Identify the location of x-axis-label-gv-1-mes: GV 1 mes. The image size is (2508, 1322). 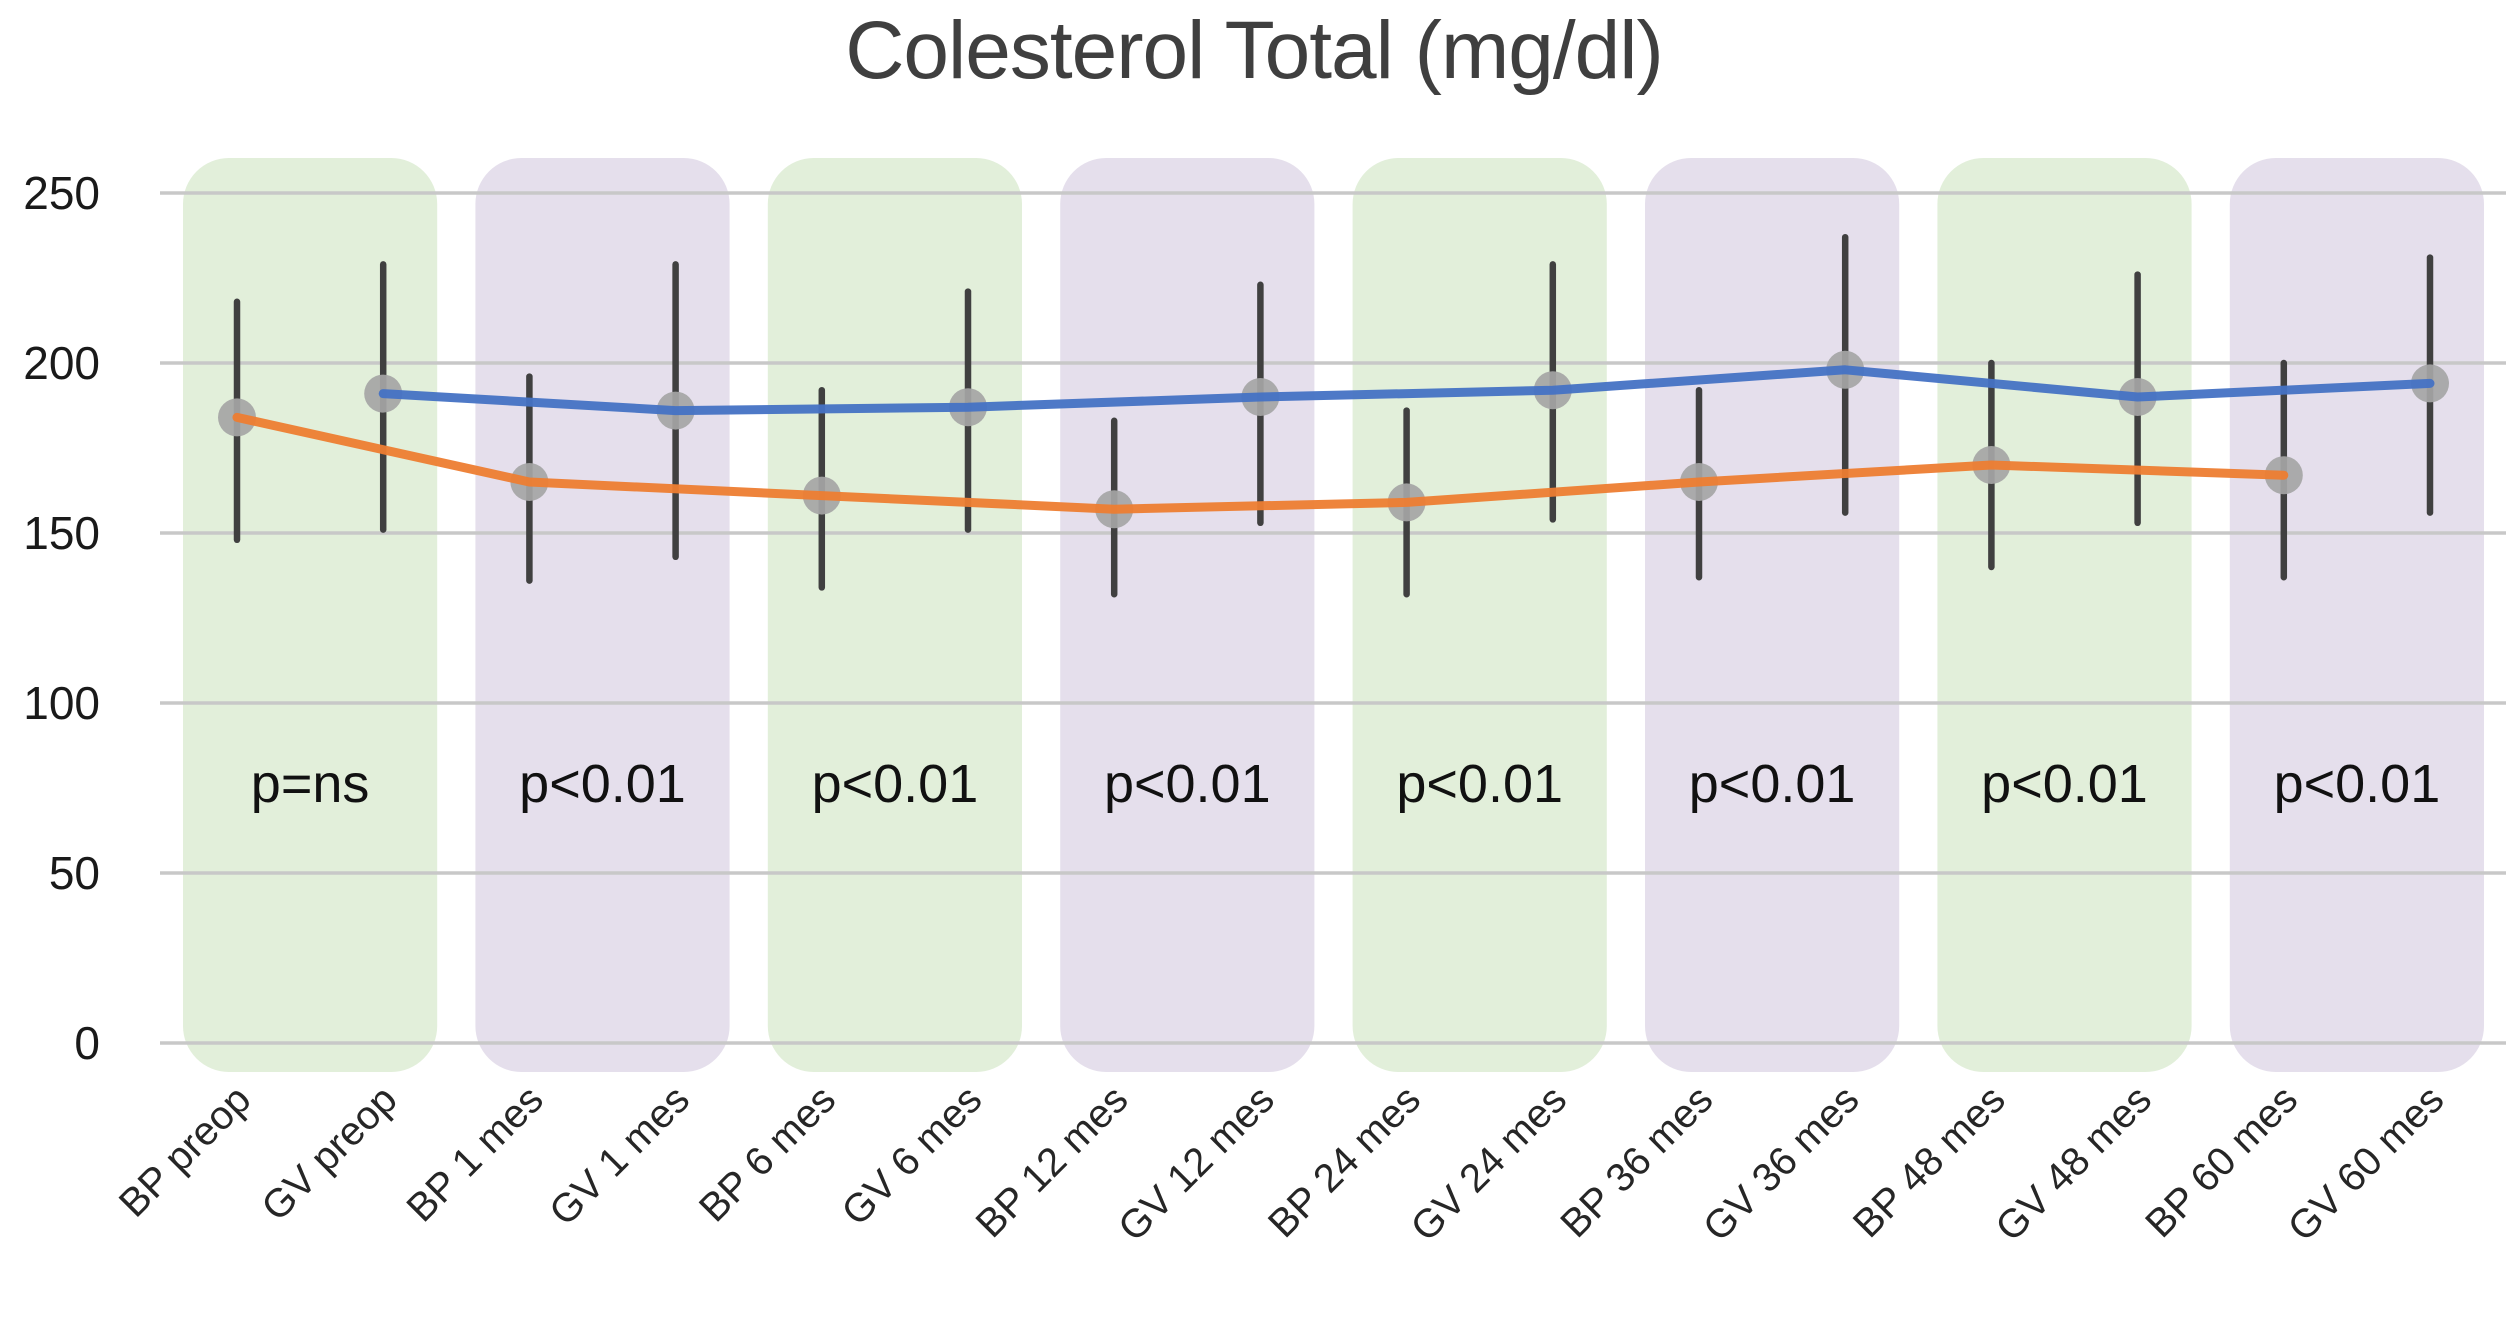
(619, 1155).